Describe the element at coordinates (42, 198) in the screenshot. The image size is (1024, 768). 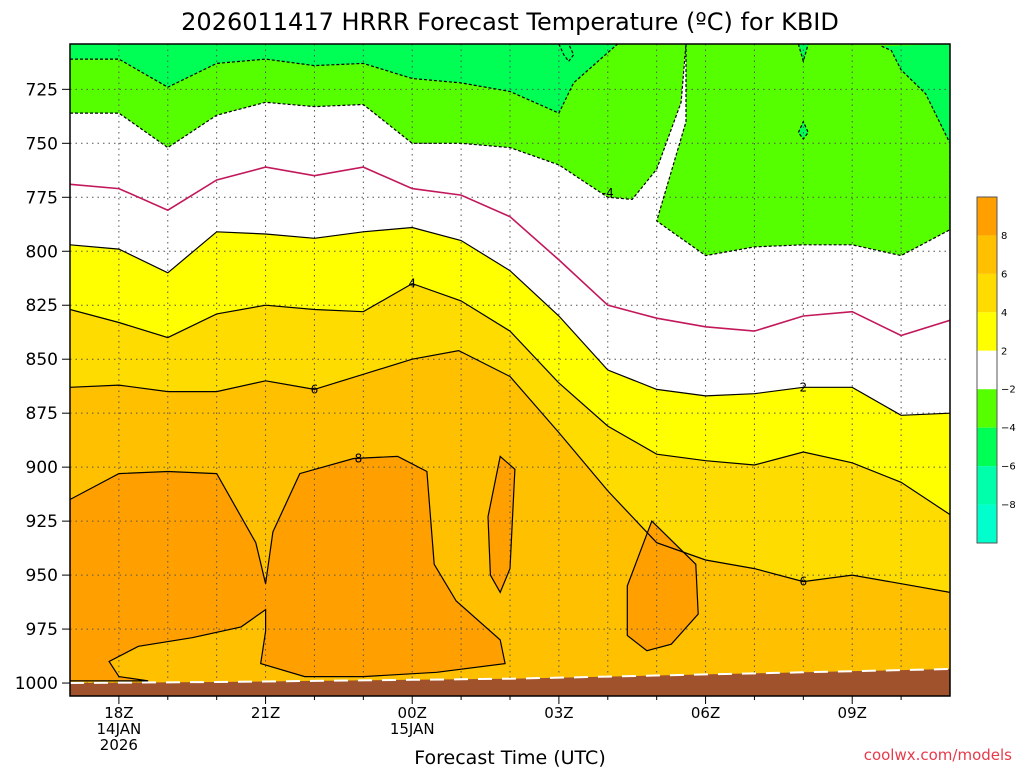
I see `y-tick-label-775: 775` at that location.